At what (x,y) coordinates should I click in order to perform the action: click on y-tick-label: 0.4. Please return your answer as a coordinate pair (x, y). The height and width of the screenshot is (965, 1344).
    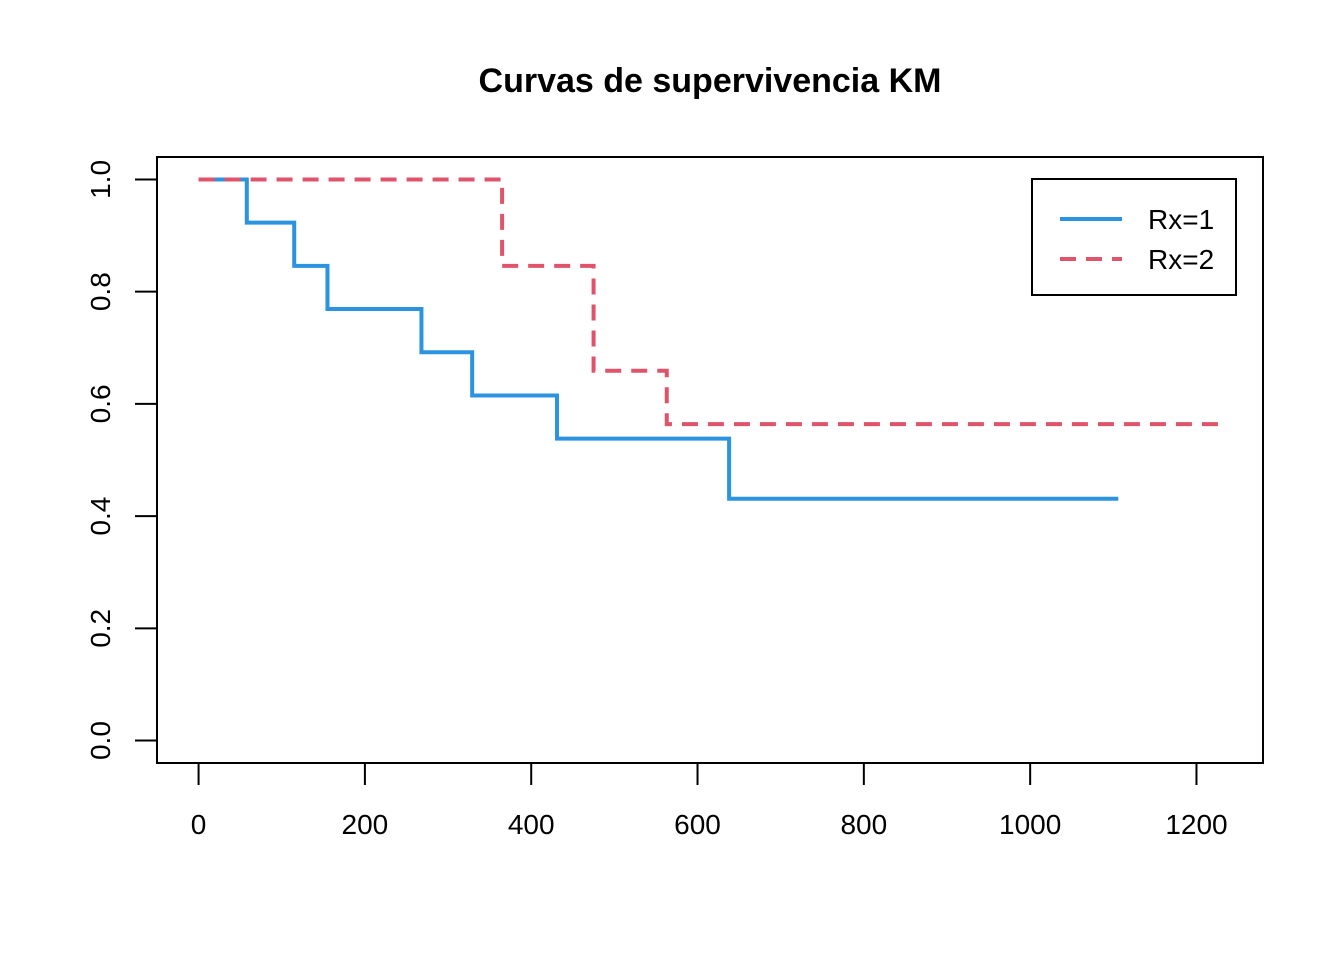
    Looking at the image, I should click on (100, 516).